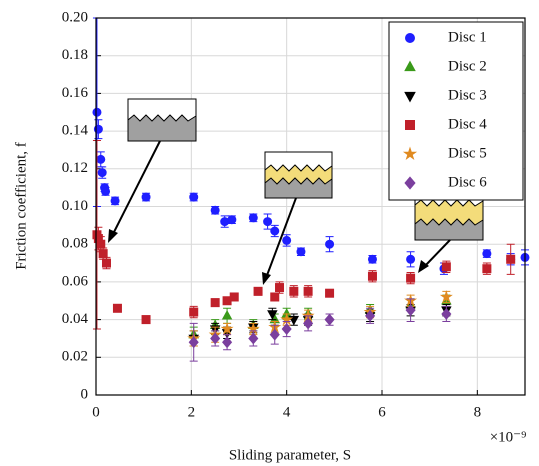 This screenshot has width=539, height=466. Describe the element at coordinates (467, 153) in the screenshot. I see `legend-label: Disc 5` at that location.